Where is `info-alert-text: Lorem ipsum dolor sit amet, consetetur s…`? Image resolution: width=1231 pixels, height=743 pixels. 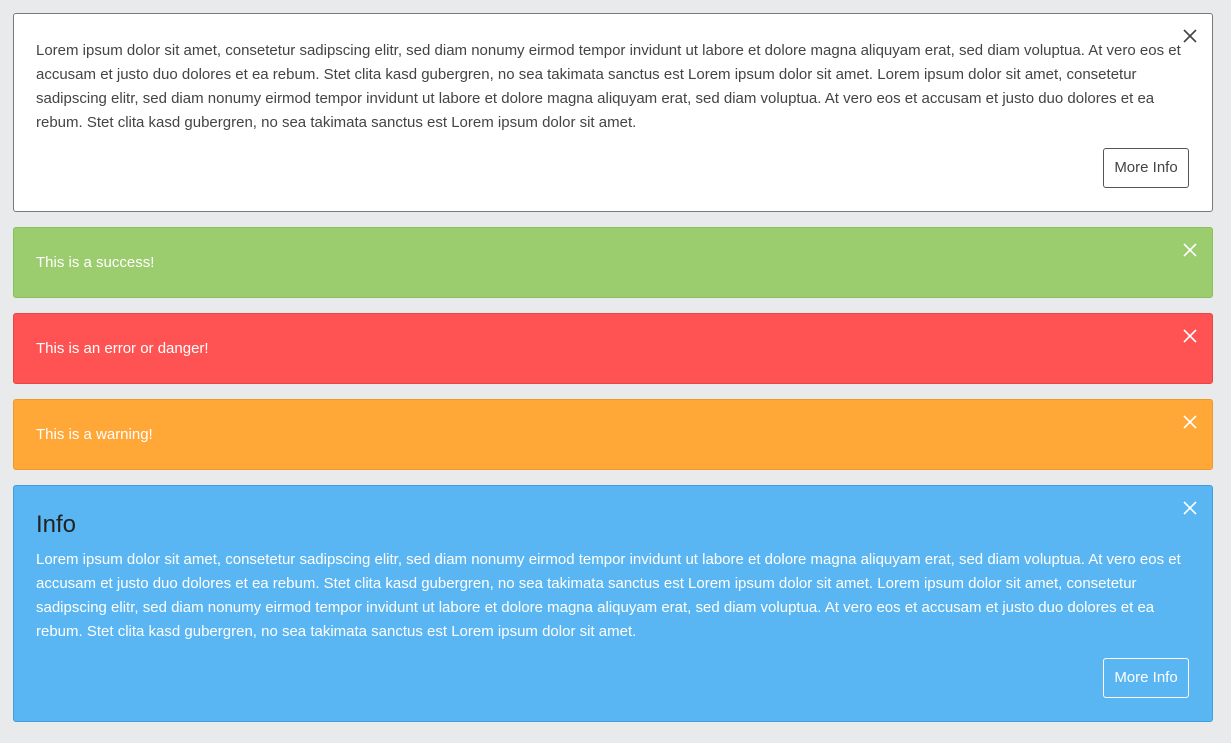
info-alert-text: Lorem ipsum dolor sit amet, consetetur s… is located at coordinates (608, 595).